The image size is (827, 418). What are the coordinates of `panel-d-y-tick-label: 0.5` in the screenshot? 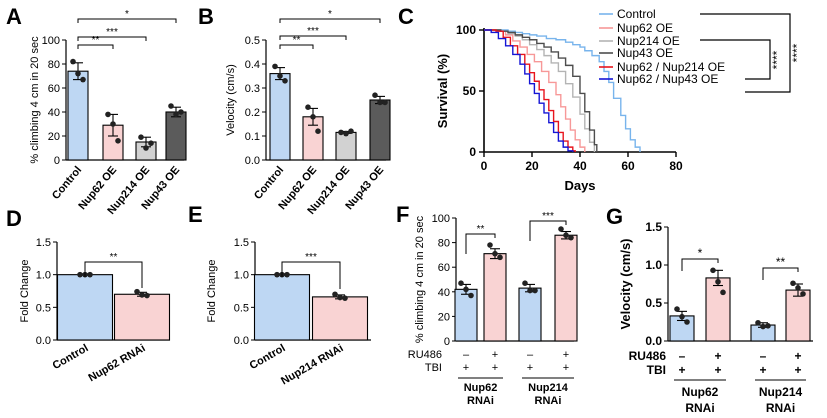 It's located at (43, 308).